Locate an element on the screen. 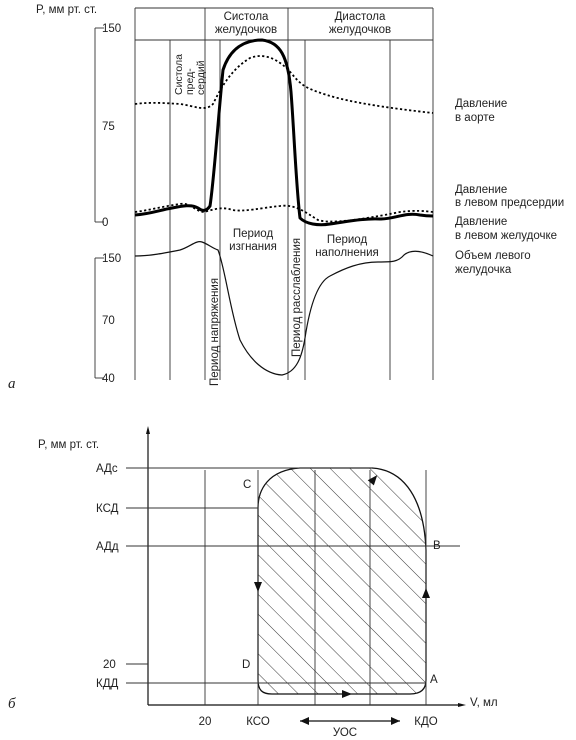 This screenshot has width=576, height=740. y-tick-ads: АДс is located at coordinates (107, 469).